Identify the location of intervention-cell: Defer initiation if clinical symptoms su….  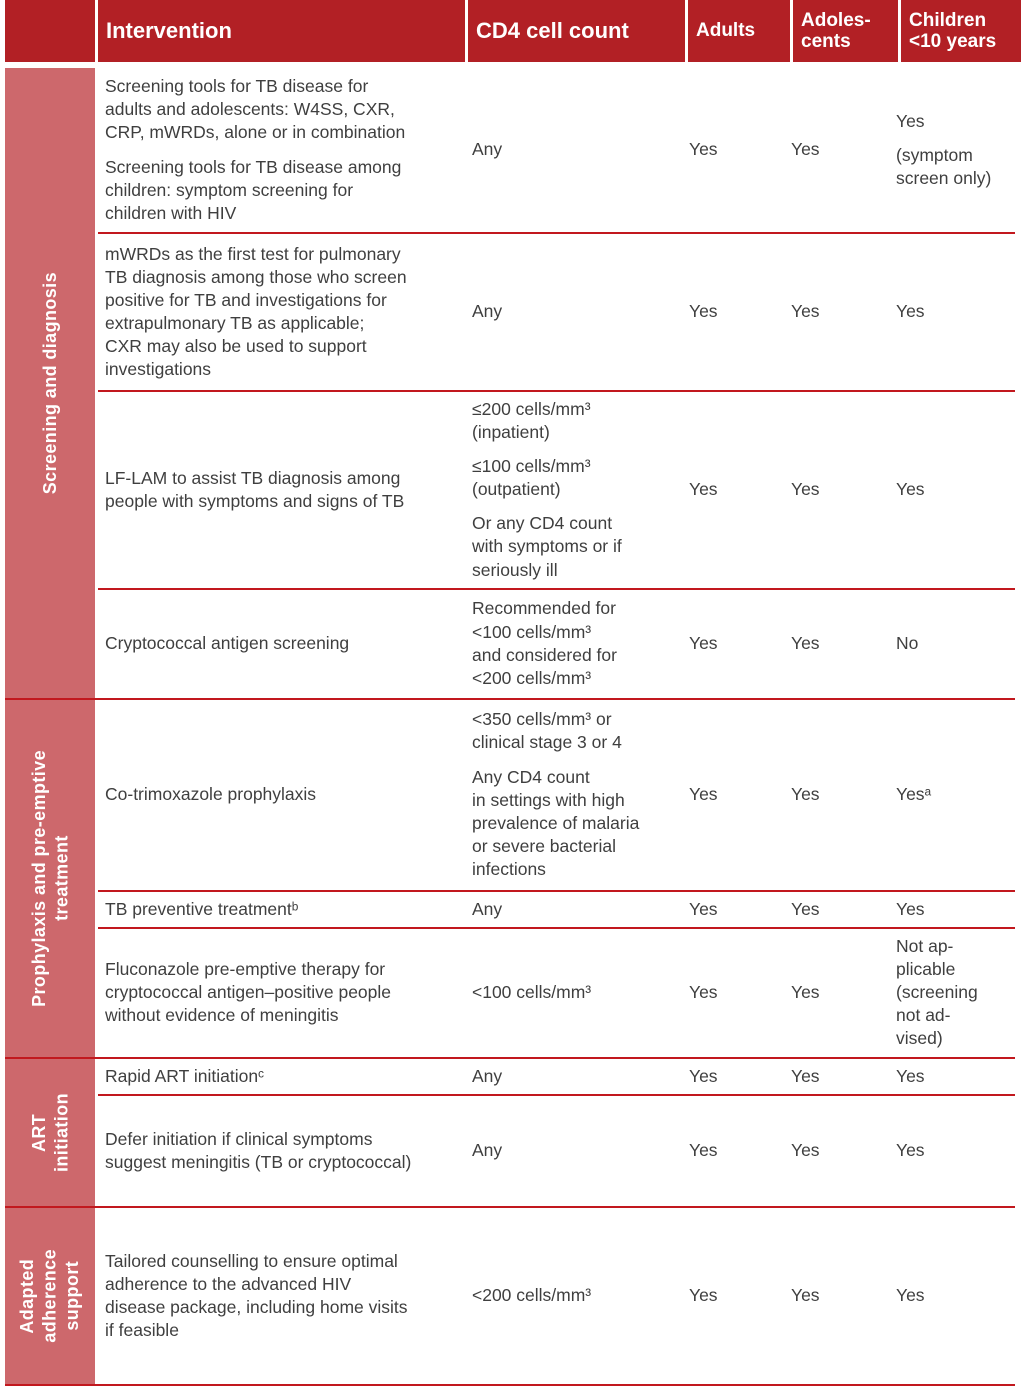
(281, 1151).